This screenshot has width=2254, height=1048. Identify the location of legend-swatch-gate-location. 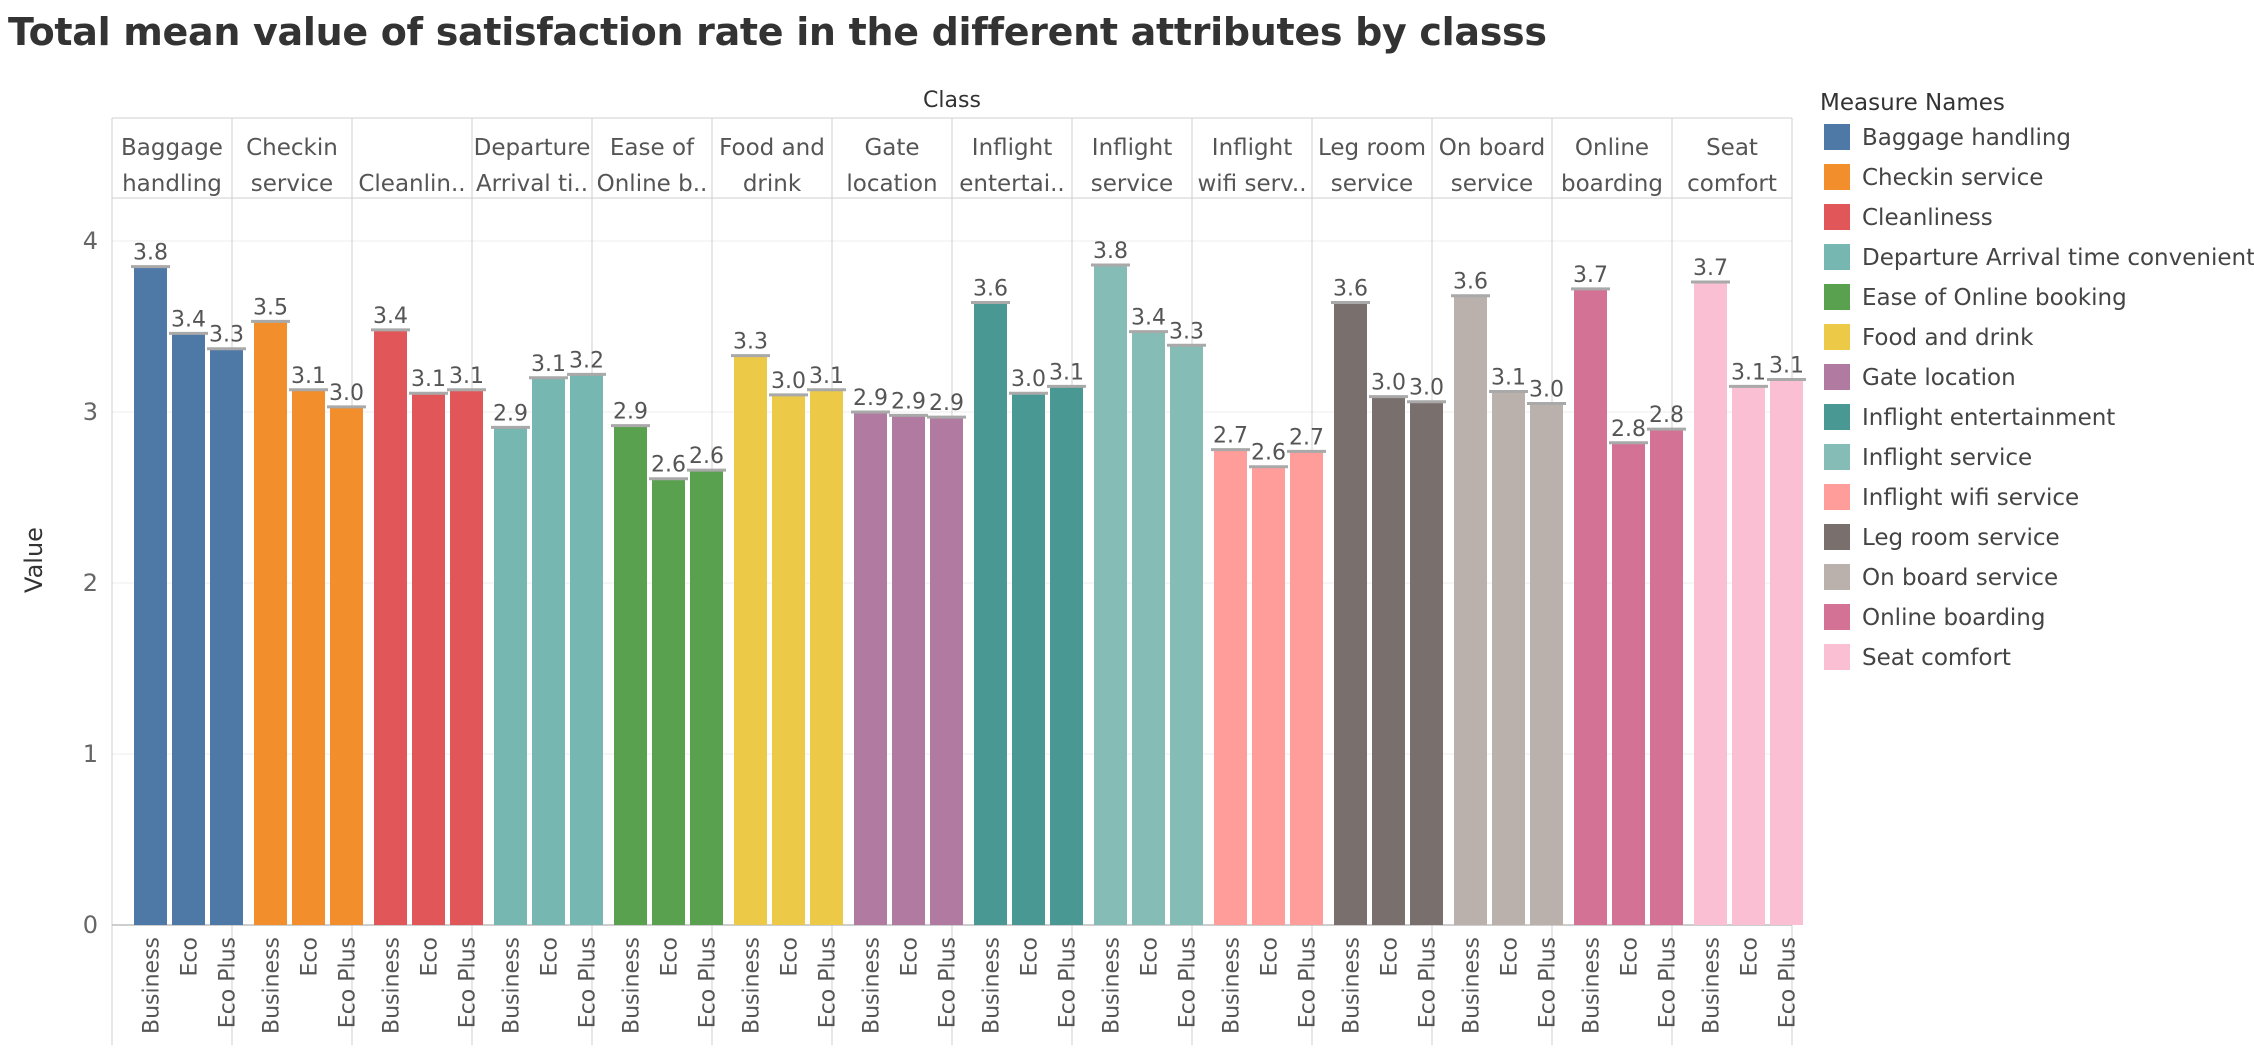
(1837, 377).